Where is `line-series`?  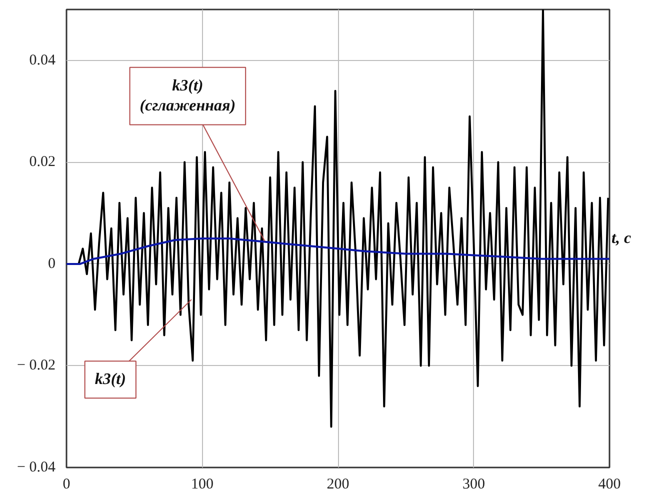 line-series is located at coordinates (338, 251).